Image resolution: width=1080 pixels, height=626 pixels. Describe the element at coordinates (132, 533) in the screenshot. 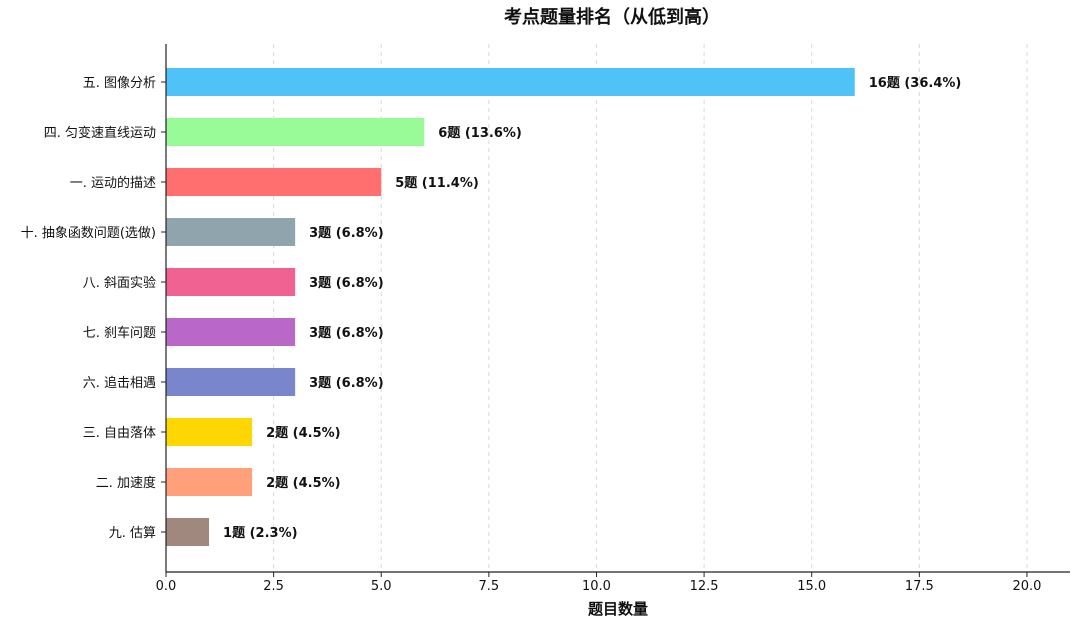

I see `category-label: 九. 估算` at that location.